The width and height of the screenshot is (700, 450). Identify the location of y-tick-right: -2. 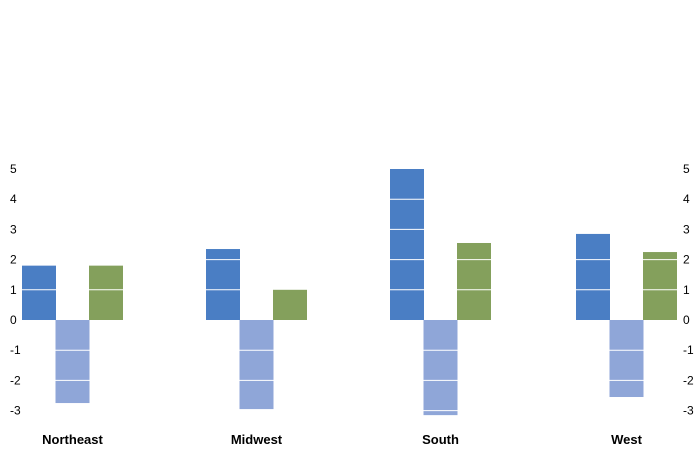
(688, 380).